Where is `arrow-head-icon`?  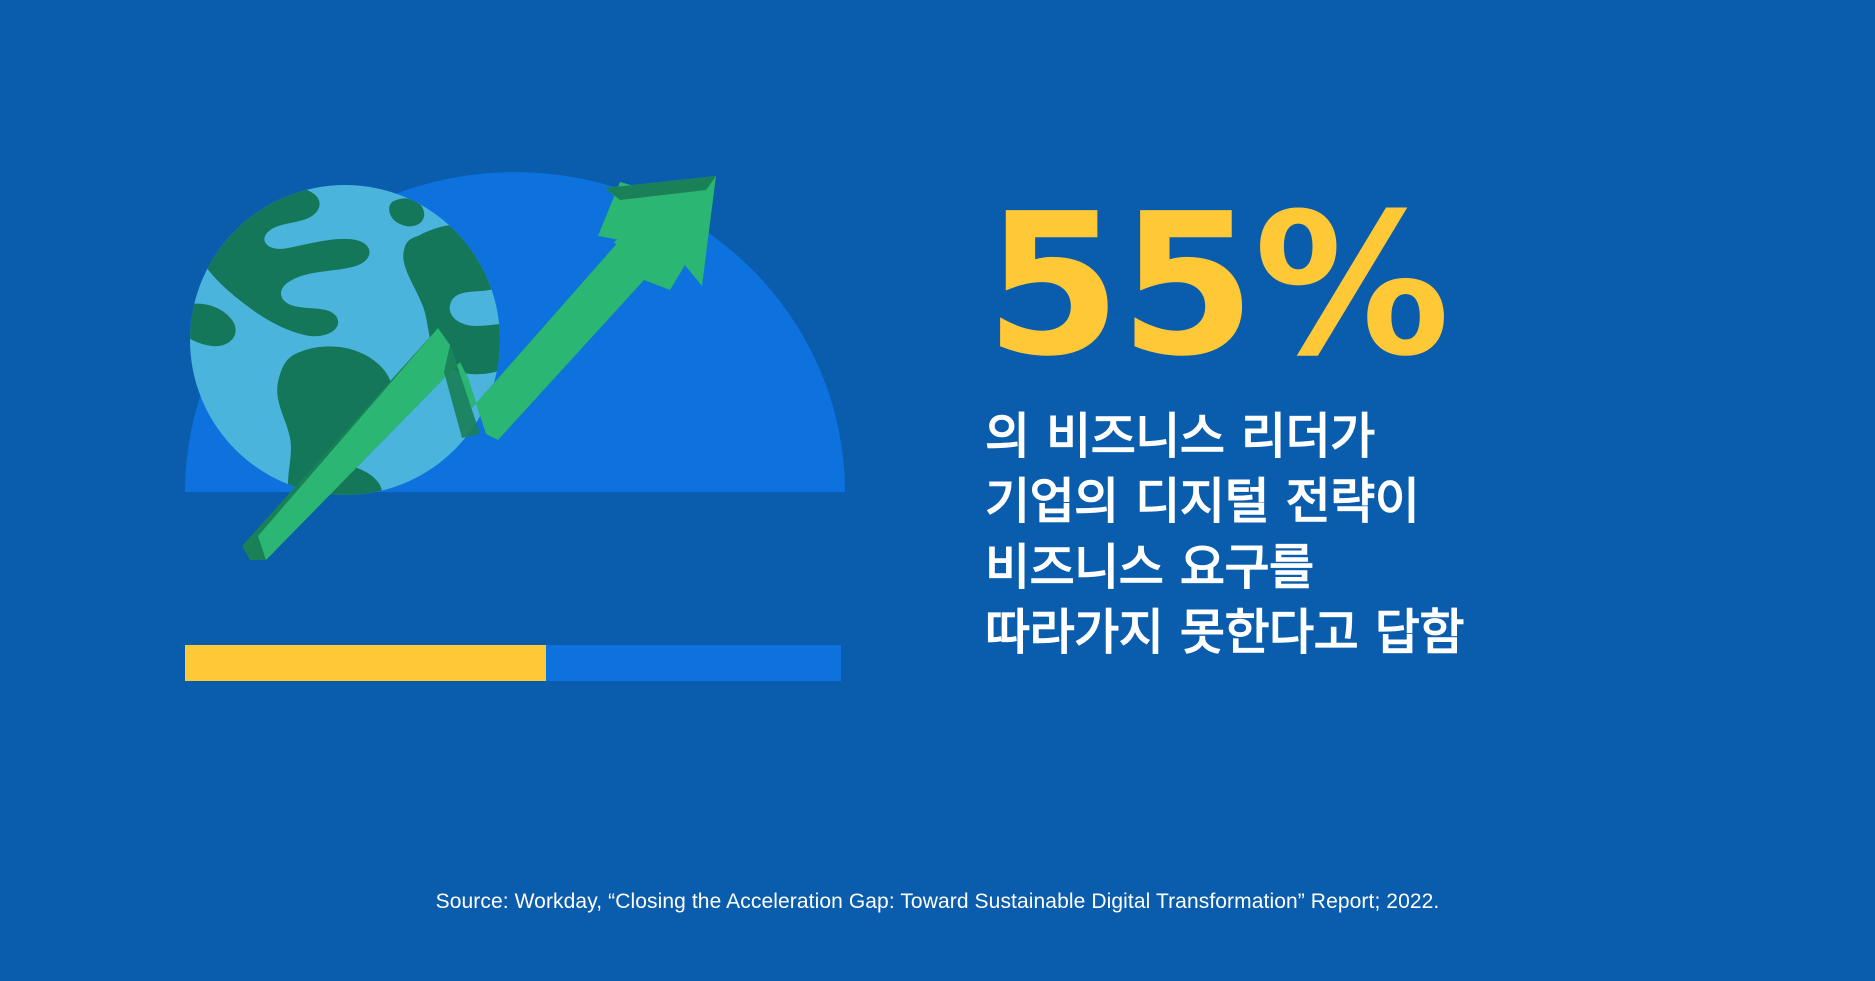
arrow-head-icon is located at coordinates (660, 231).